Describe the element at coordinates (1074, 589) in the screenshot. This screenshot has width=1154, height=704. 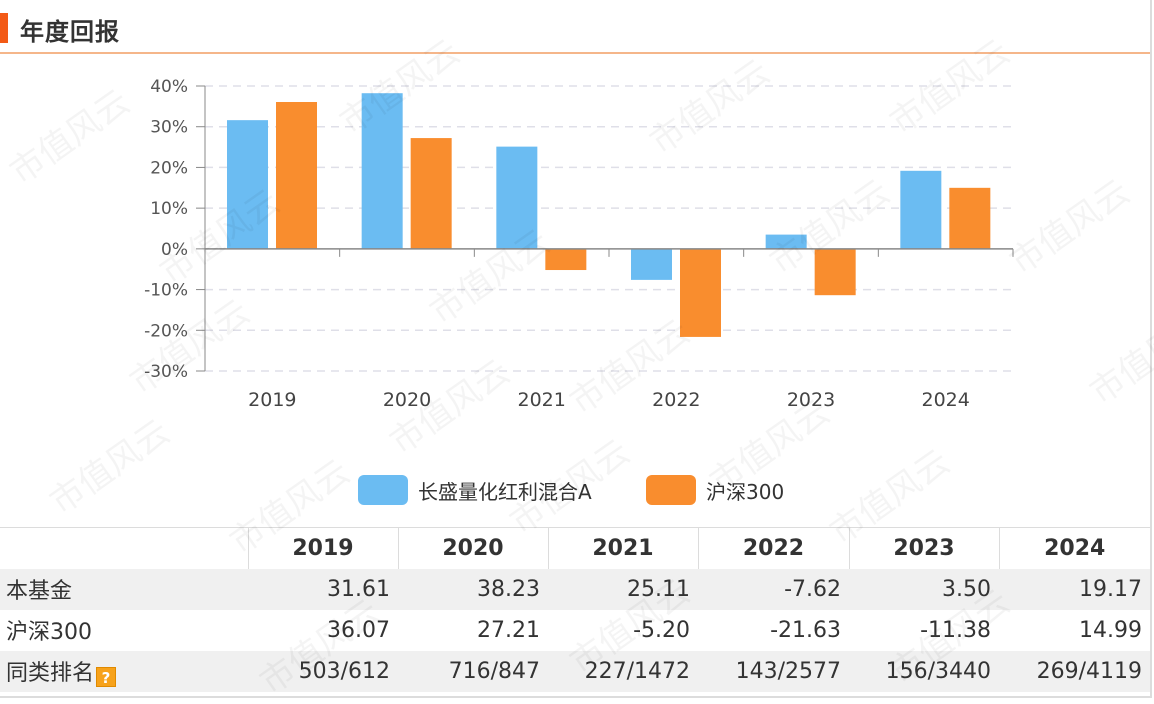
I see `table-cell: 19.17` at that location.